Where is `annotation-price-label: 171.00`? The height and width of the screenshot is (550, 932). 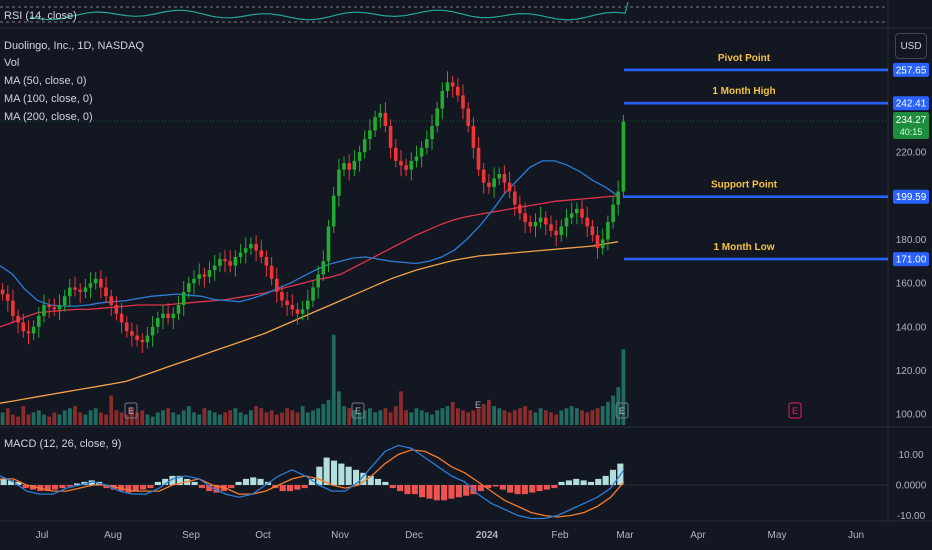
annotation-price-label: 171.00 is located at coordinates (911, 260).